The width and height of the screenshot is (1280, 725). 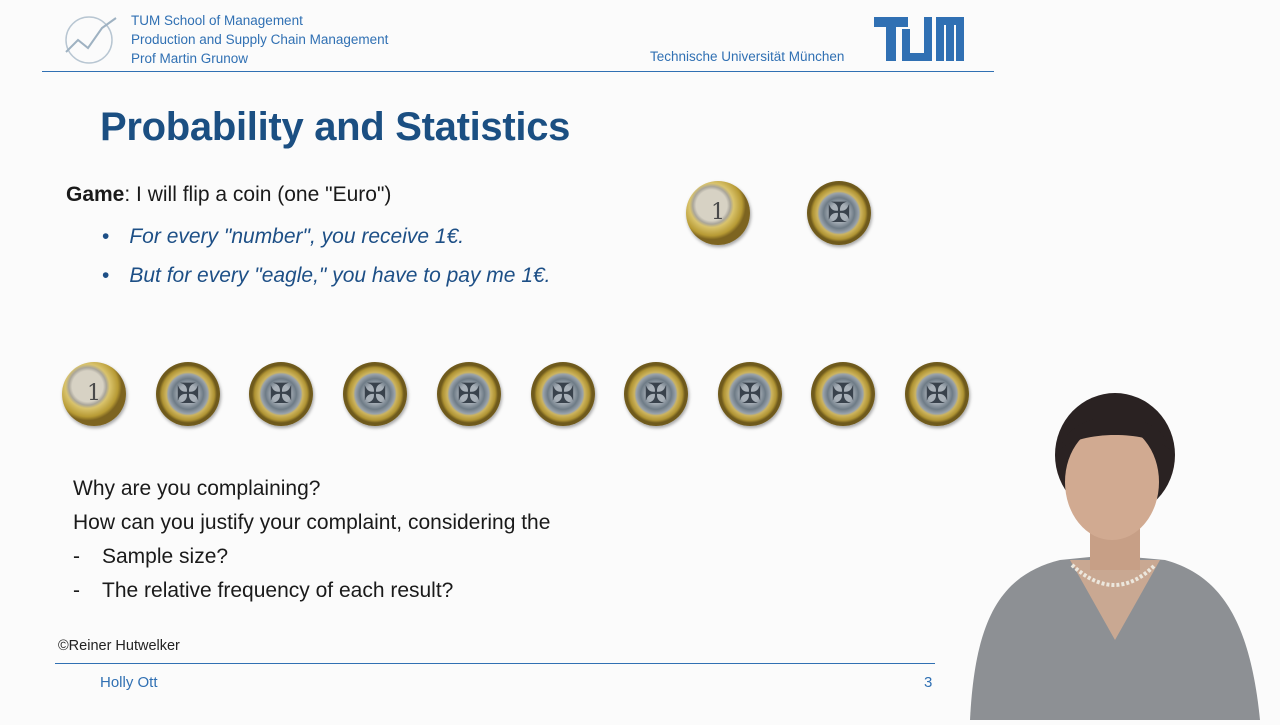 I want to click on header-divider, so click(x=518, y=71).